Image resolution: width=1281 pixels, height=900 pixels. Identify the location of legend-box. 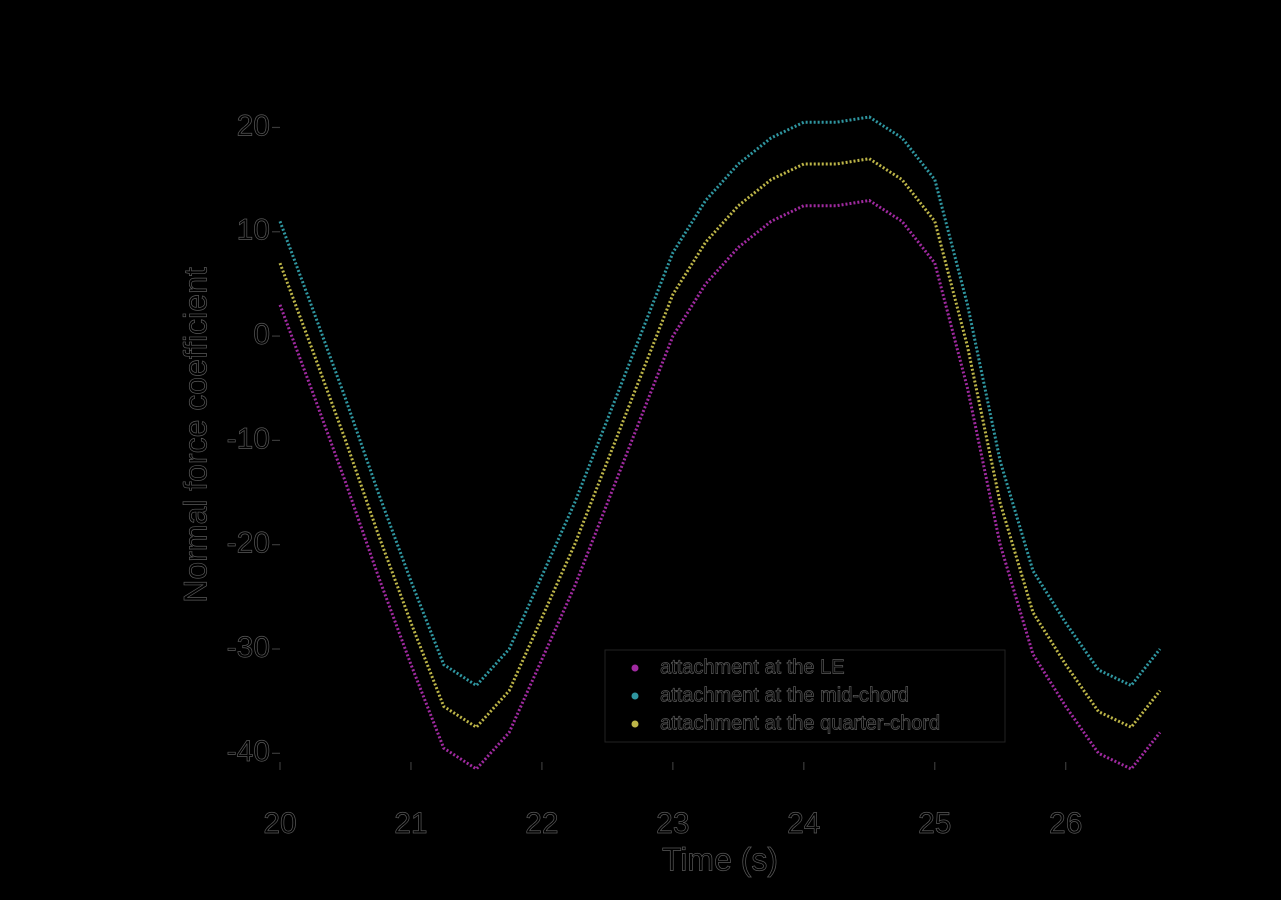
(805, 696).